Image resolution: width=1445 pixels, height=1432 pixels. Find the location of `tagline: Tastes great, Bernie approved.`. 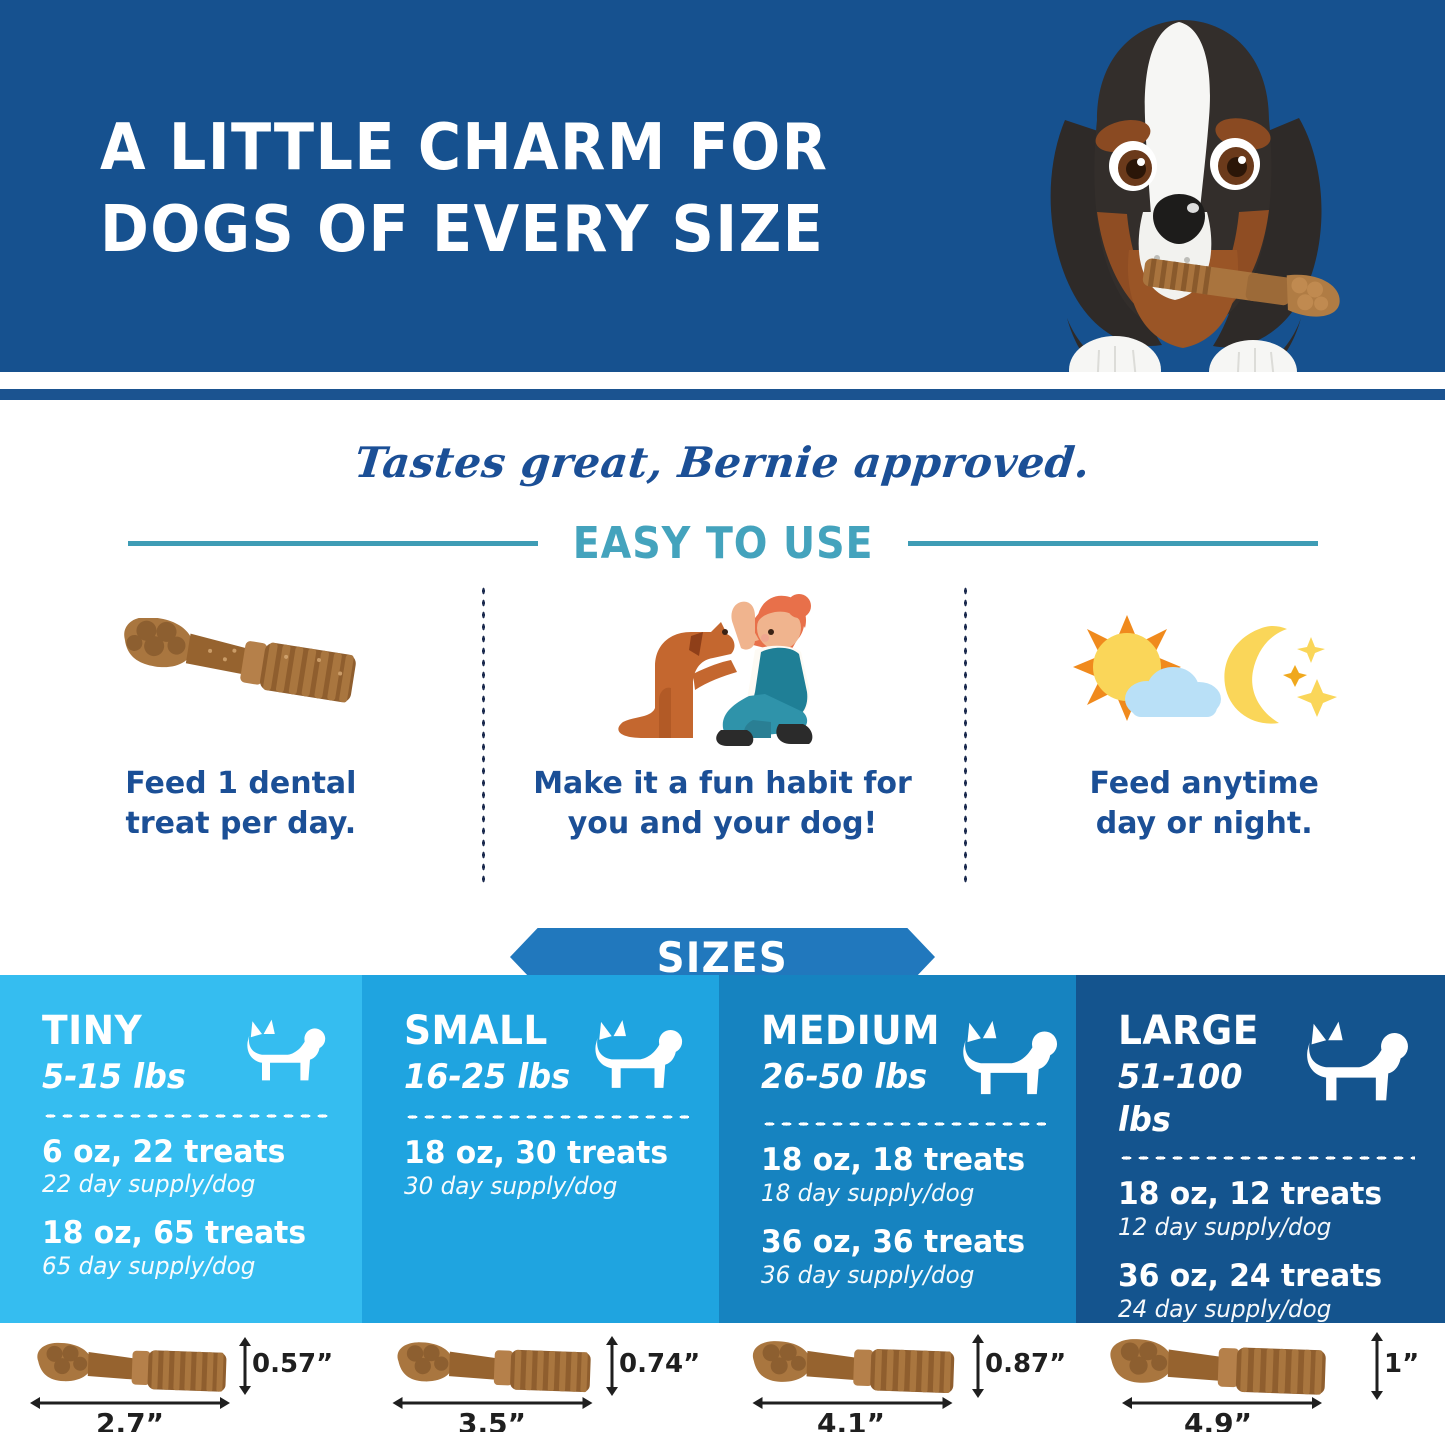

tagline: Tastes great, Bernie approved. is located at coordinates (722, 462).